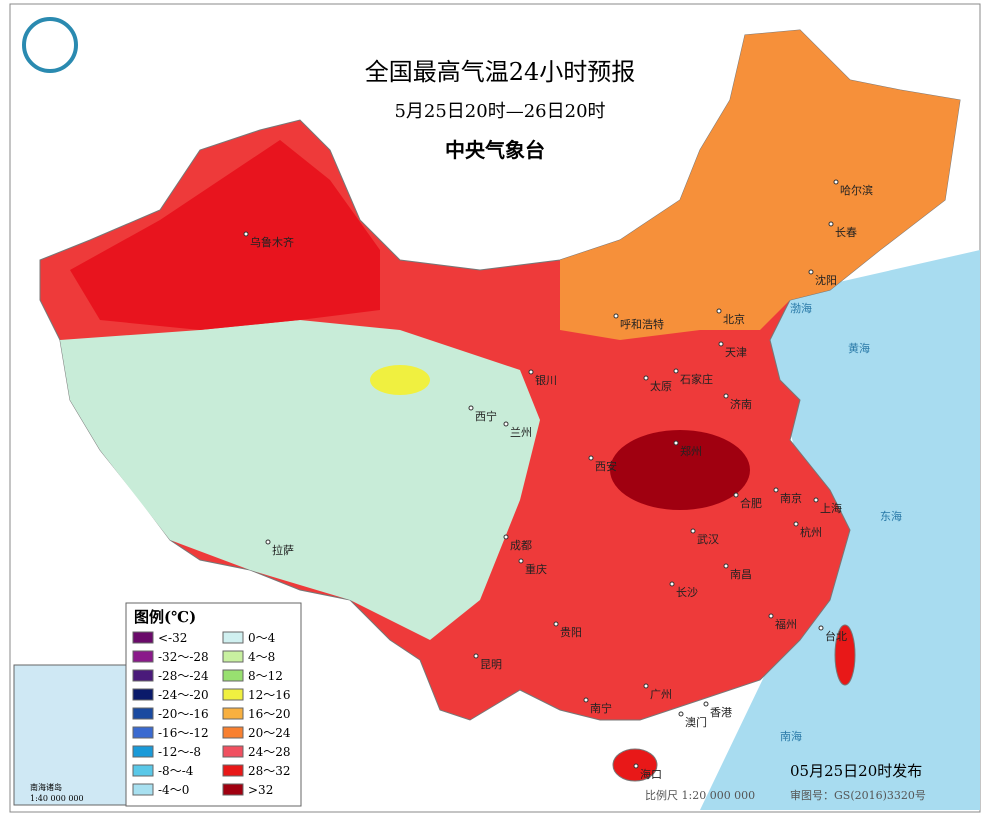  I want to click on city-label: 武汉, so click(708, 539).